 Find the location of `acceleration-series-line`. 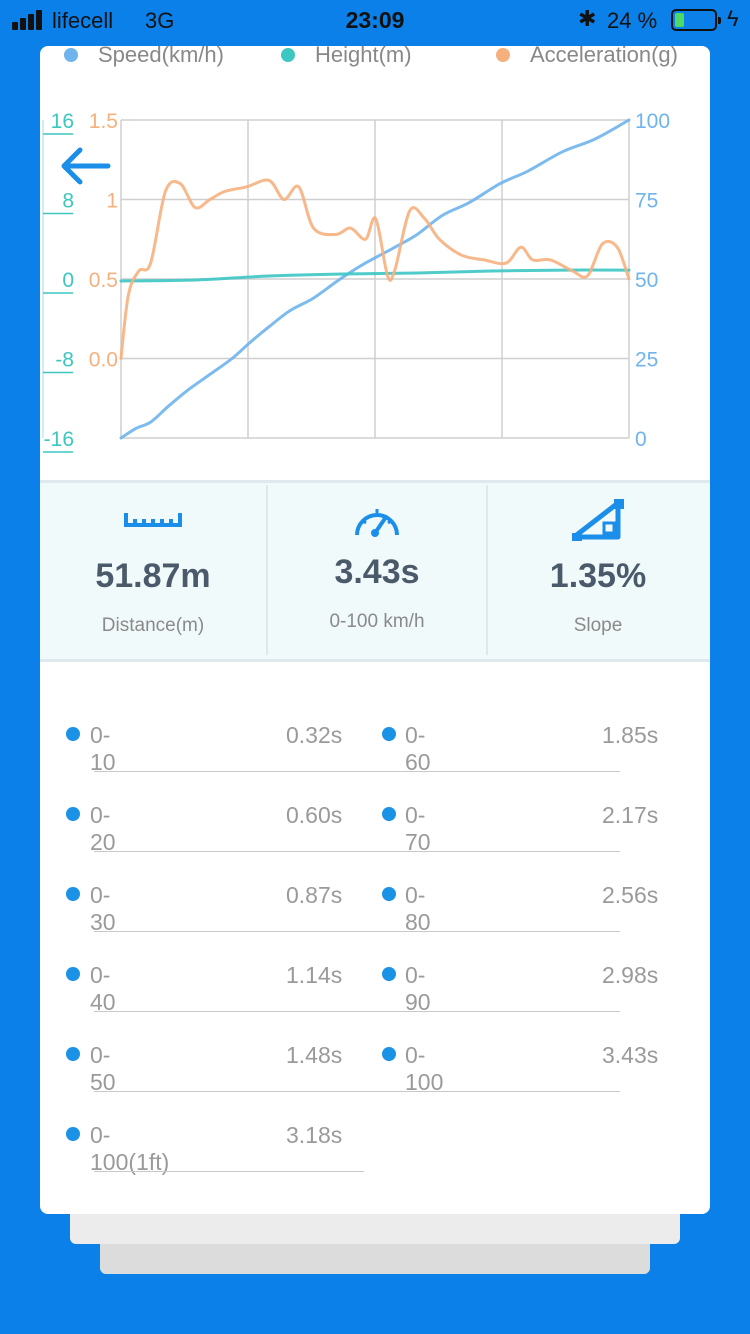

acceleration-series-line is located at coordinates (375, 269).